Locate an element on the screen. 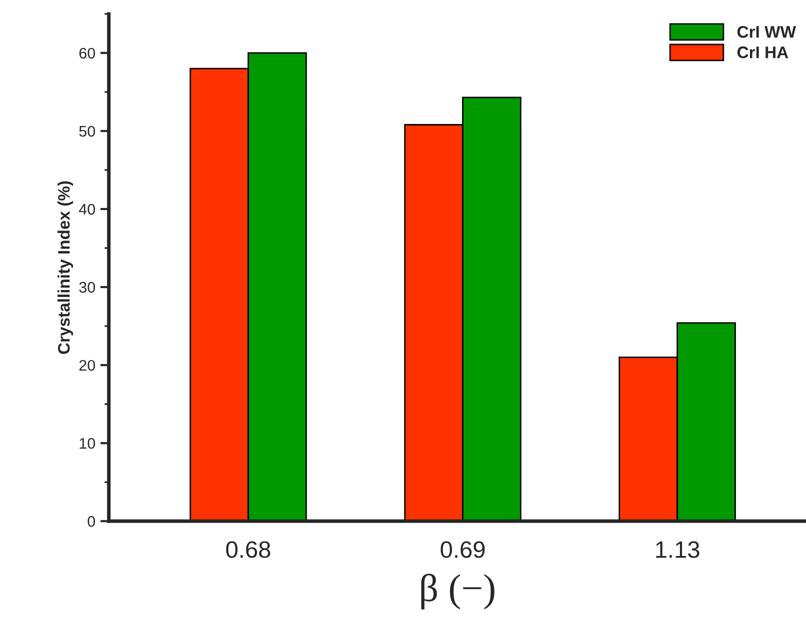  y-tick-label: 30 is located at coordinates (87, 287).